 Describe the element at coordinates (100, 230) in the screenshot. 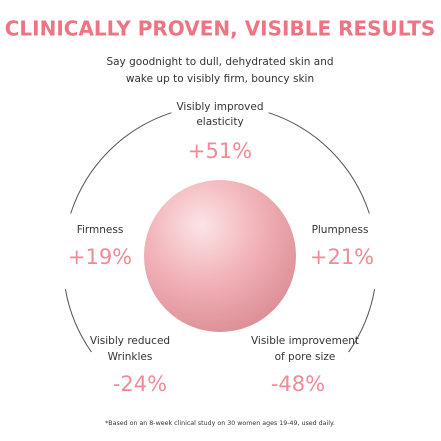

I see `result-label: Firmness` at that location.